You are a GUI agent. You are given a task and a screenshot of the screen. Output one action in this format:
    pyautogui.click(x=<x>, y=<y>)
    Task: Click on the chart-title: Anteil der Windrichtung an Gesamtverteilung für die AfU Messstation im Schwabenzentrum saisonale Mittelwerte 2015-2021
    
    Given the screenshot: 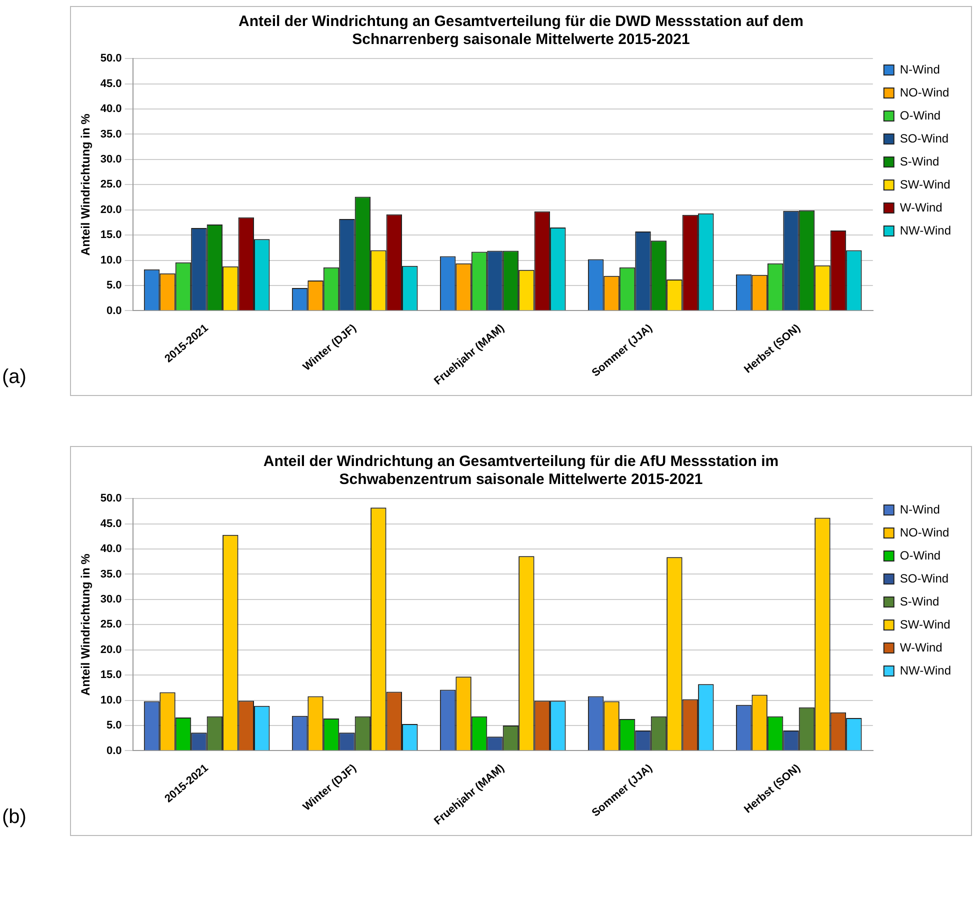 What is the action you would take?
    pyautogui.click(x=521, y=471)
    